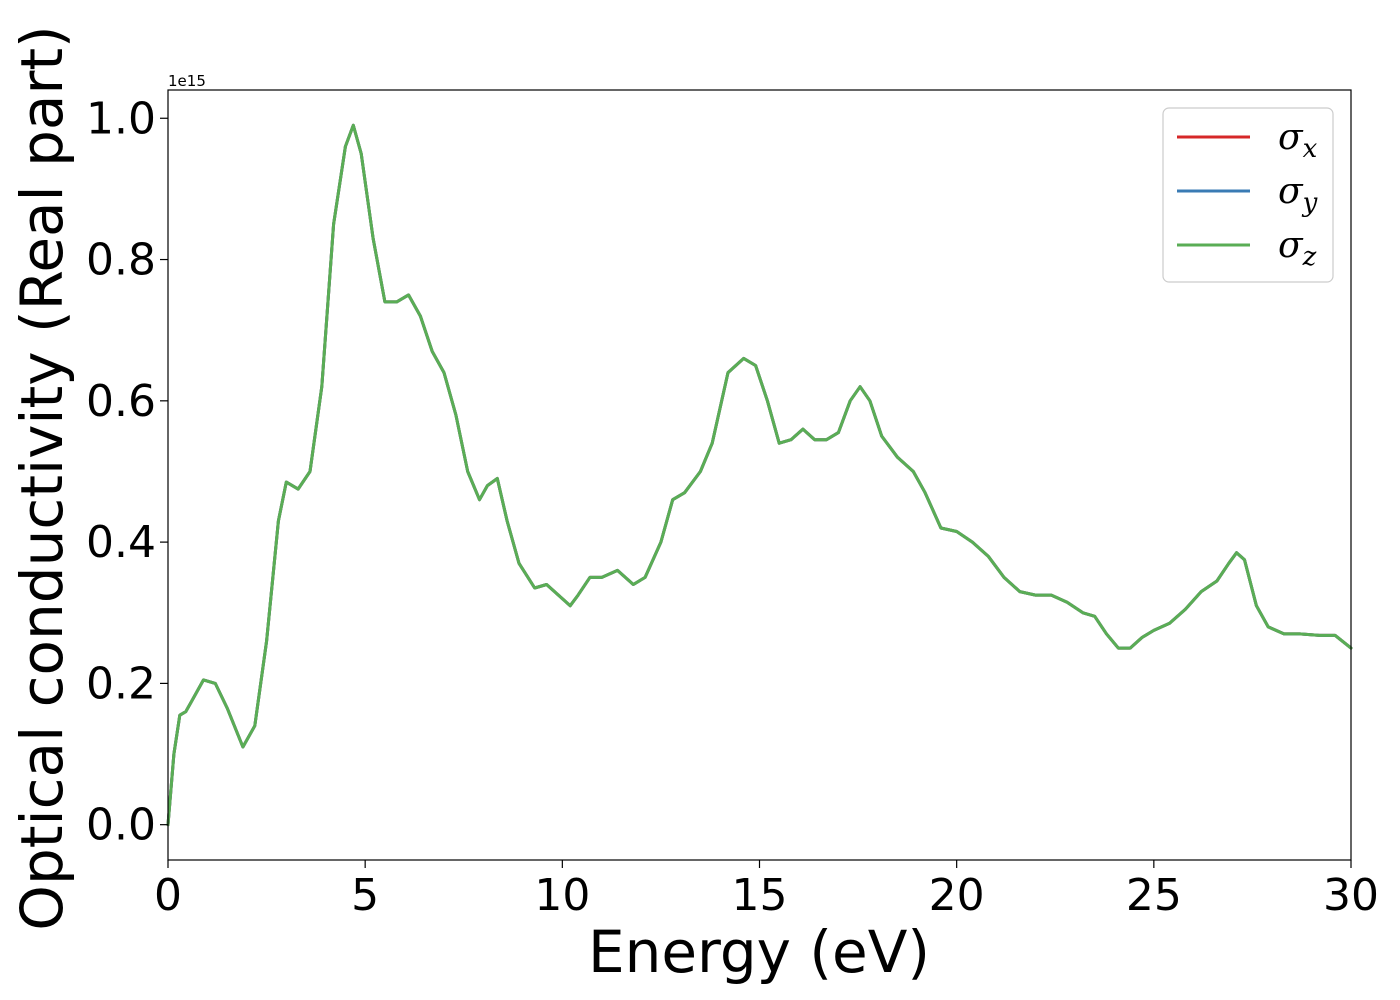 The width and height of the screenshot is (1400, 1000). Describe the element at coordinates (121, 118) in the screenshot. I see `y-tick-label: 1.0` at that location.